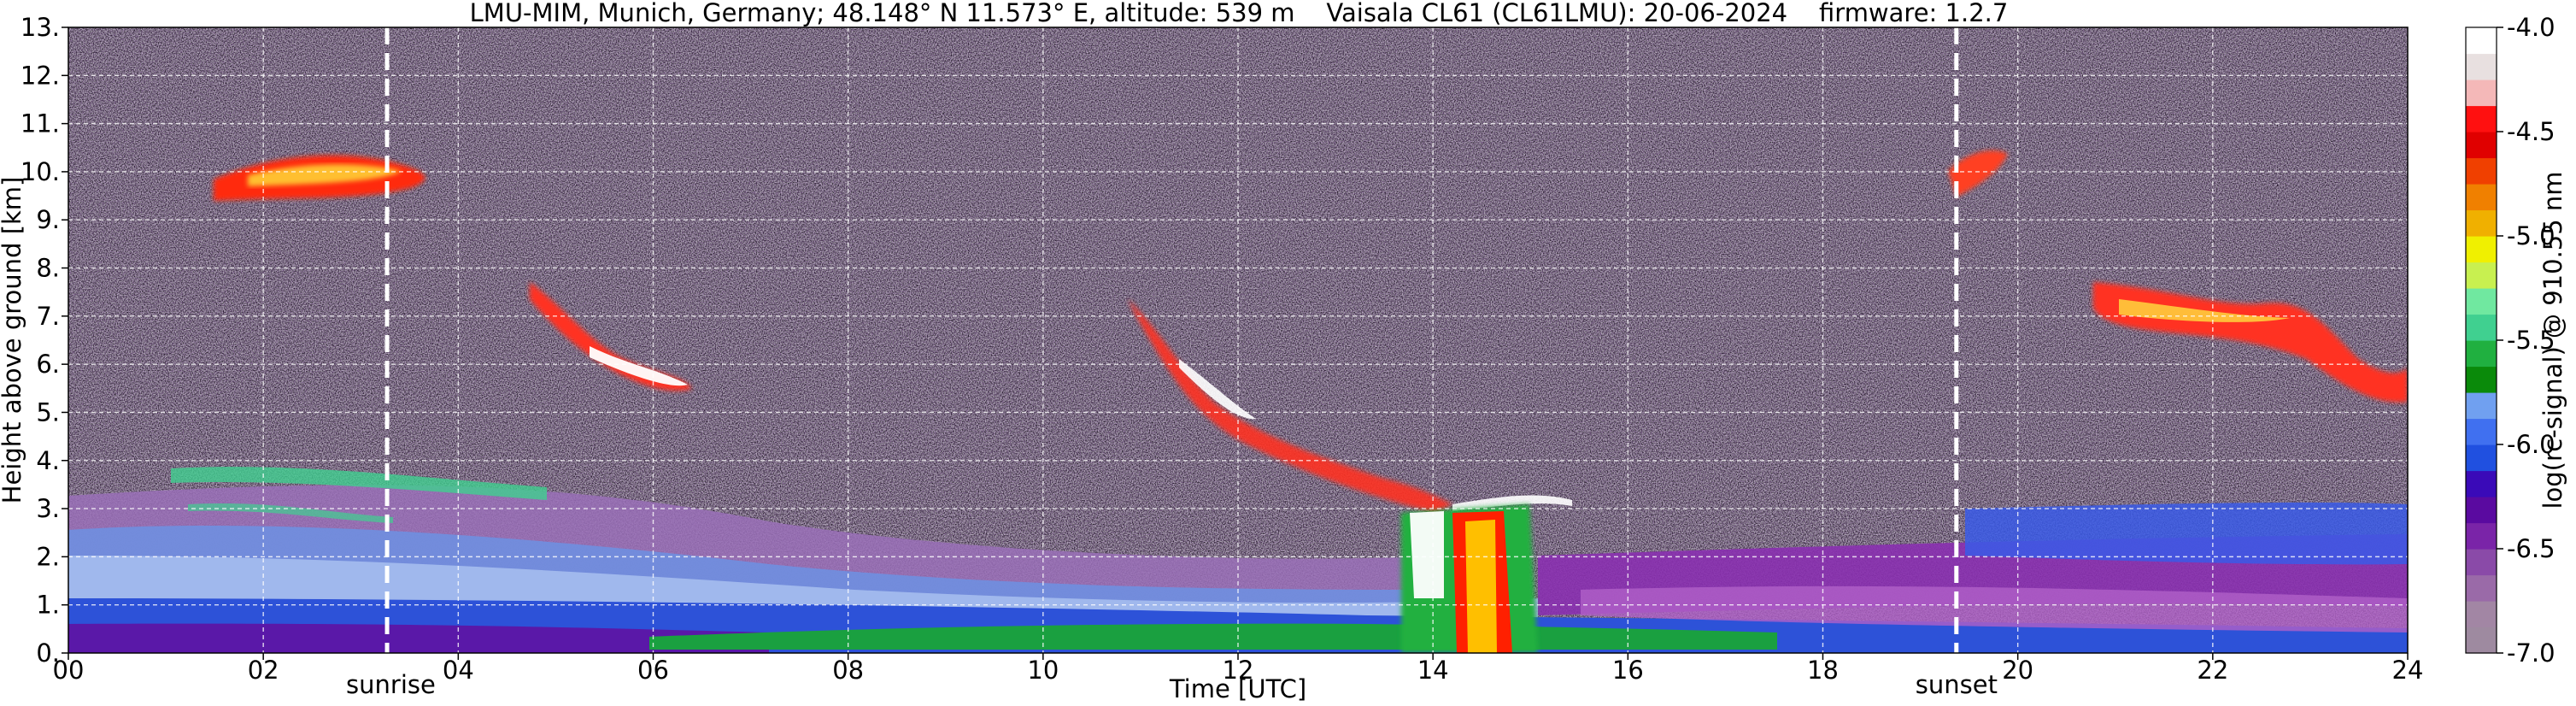 The width and height of the screenshot is (2576, 706). What do you see at coordinates (48, 412) in the screenshot?
I see `y-tick-label: 5.` at bounding box center [48, 412].